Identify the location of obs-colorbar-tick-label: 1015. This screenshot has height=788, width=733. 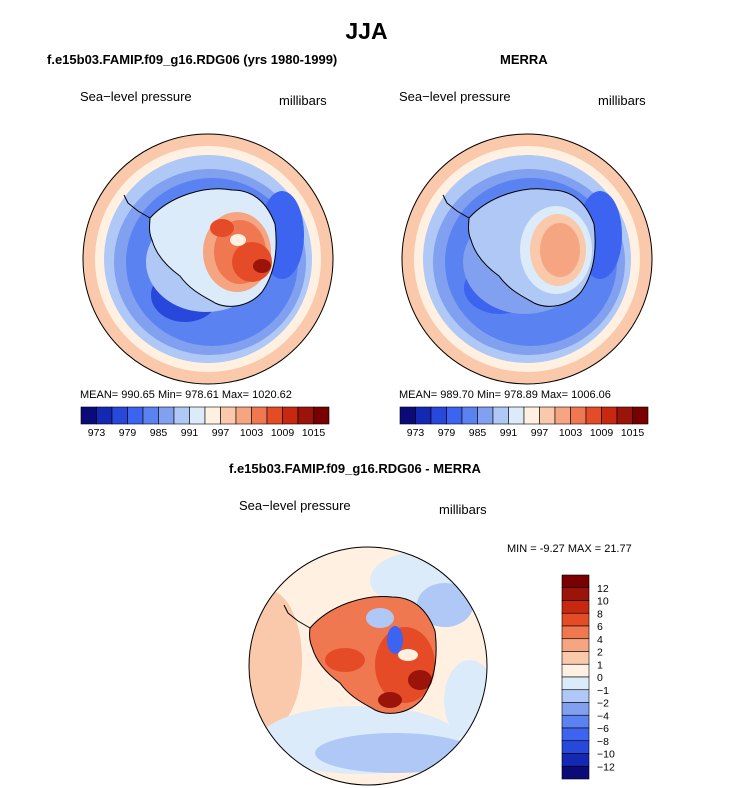
(633, 433).